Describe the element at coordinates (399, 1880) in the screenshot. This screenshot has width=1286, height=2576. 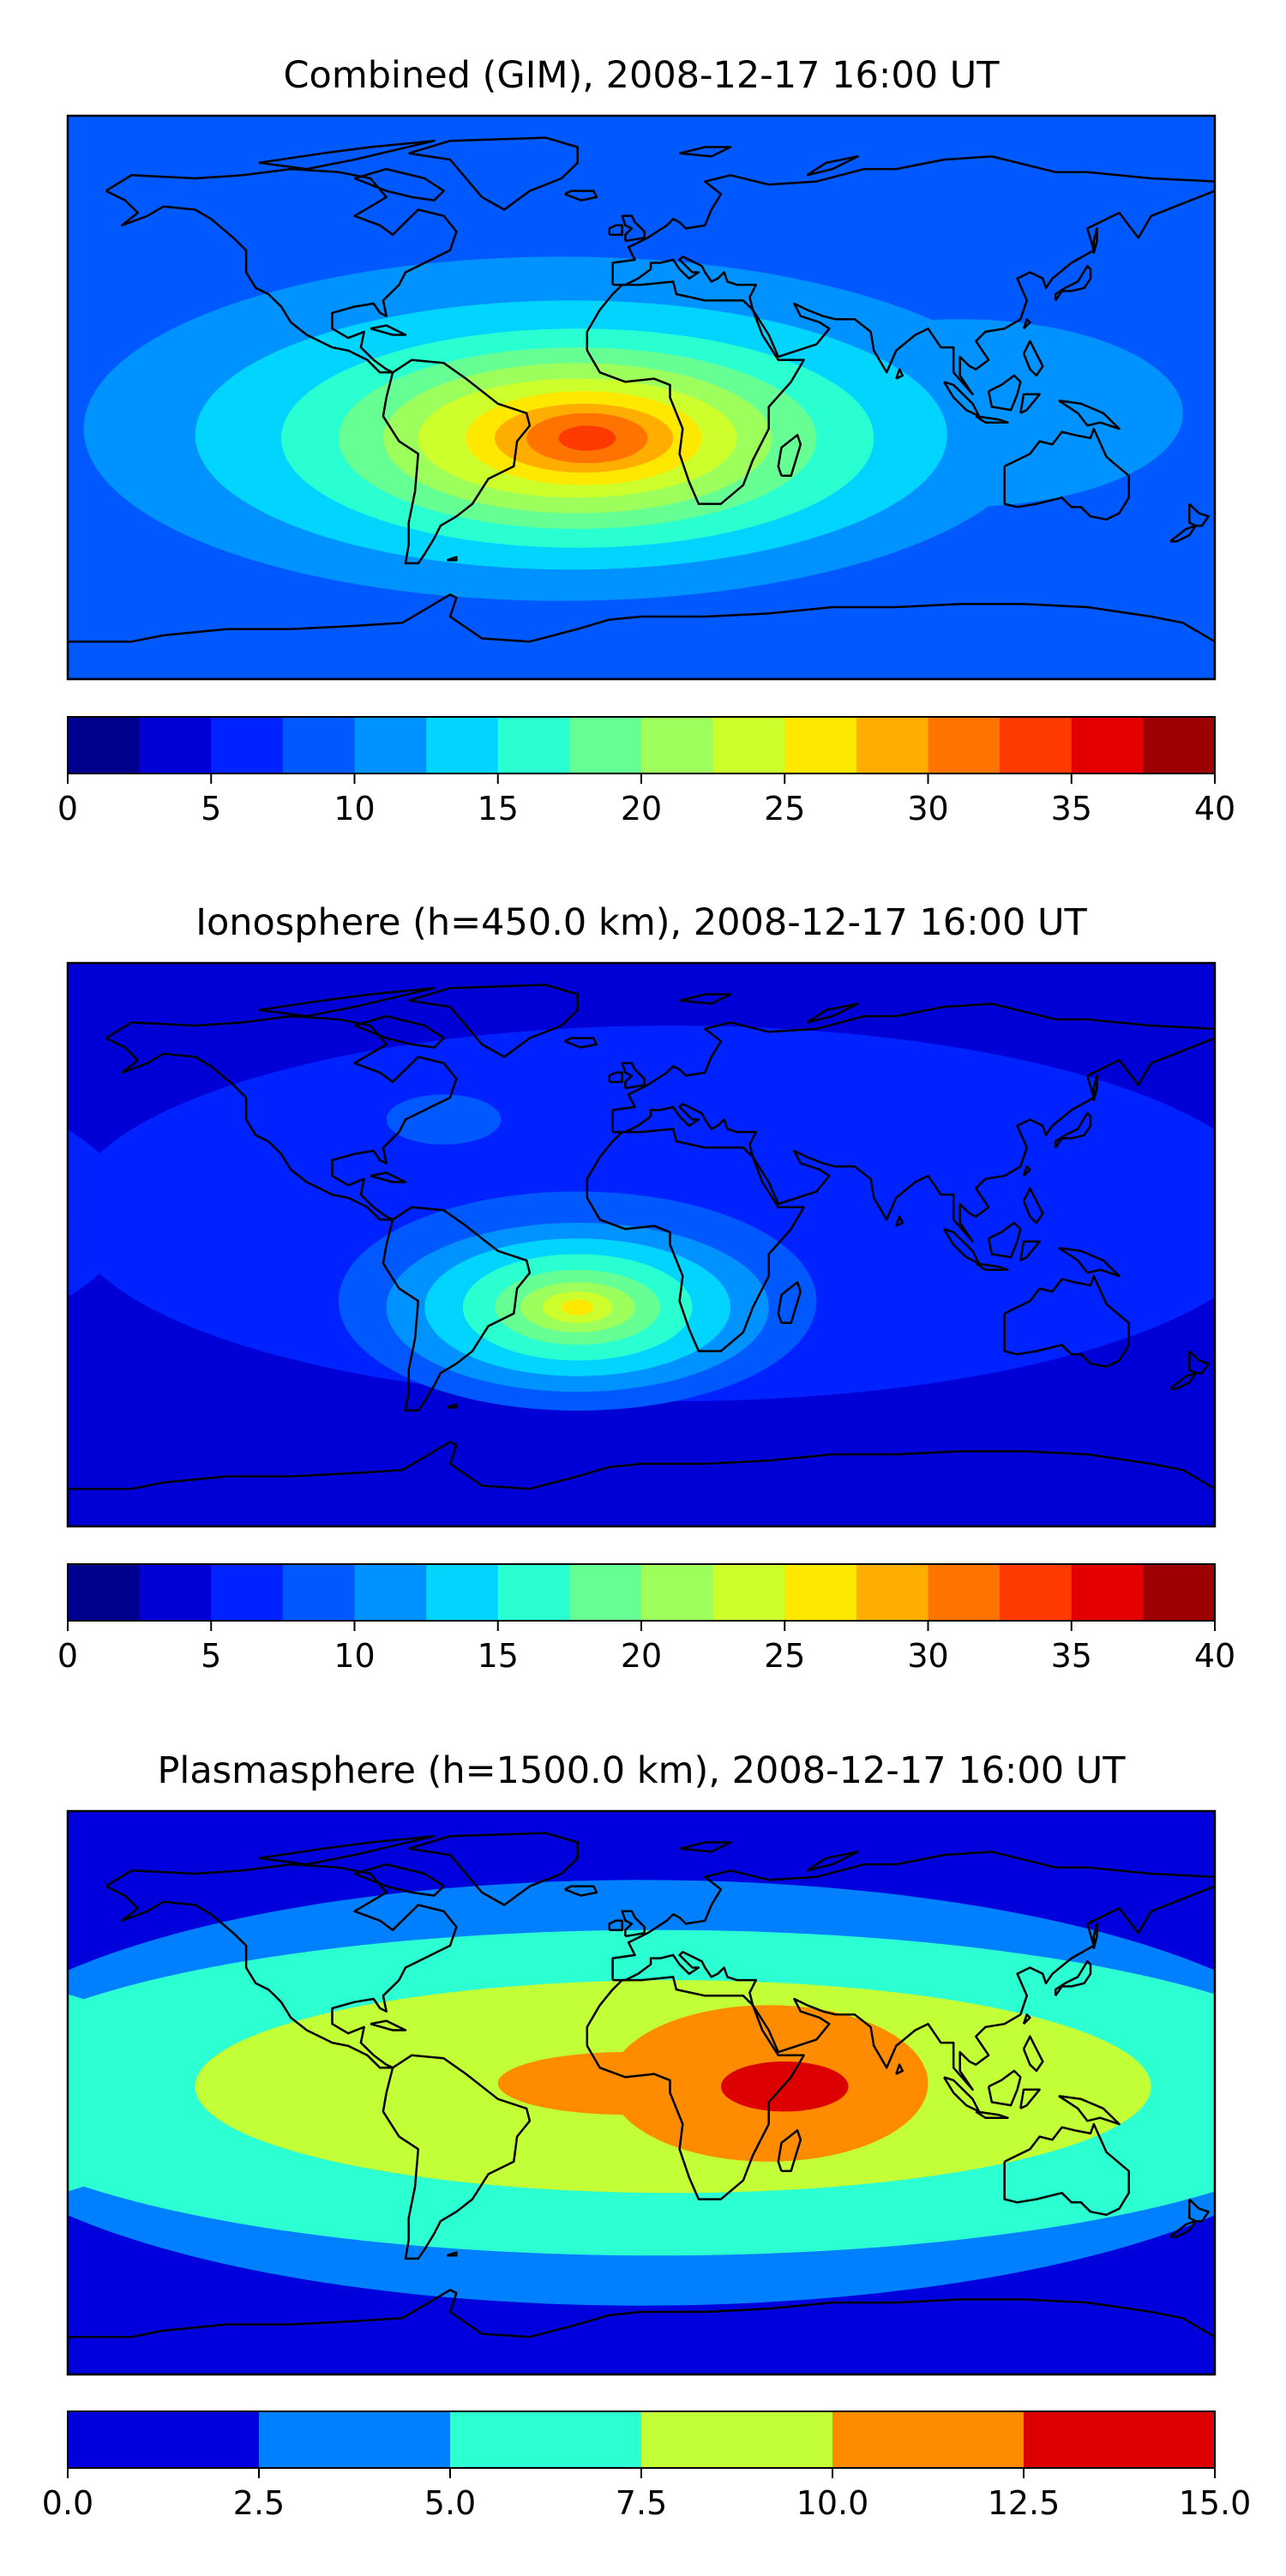
I see `coastline-baffin` at that location.